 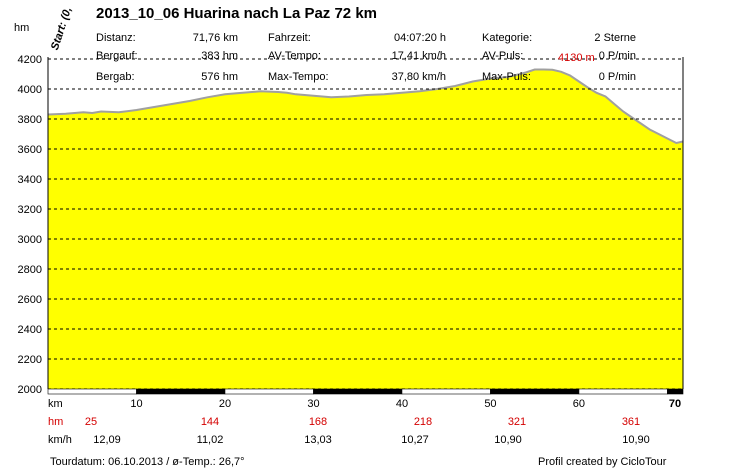 What do you see at coordinates (116, 38) in the screenshot?
I see `distanz-label: Distanz:` at bounding box center [116, 38].